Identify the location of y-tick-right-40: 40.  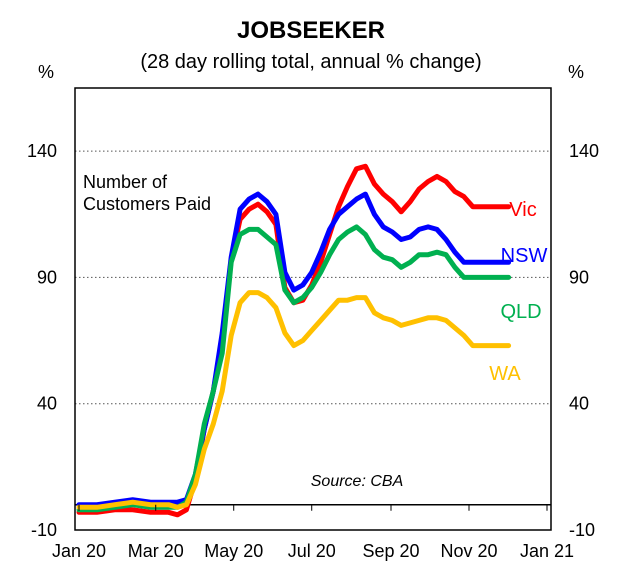
(579, 404).